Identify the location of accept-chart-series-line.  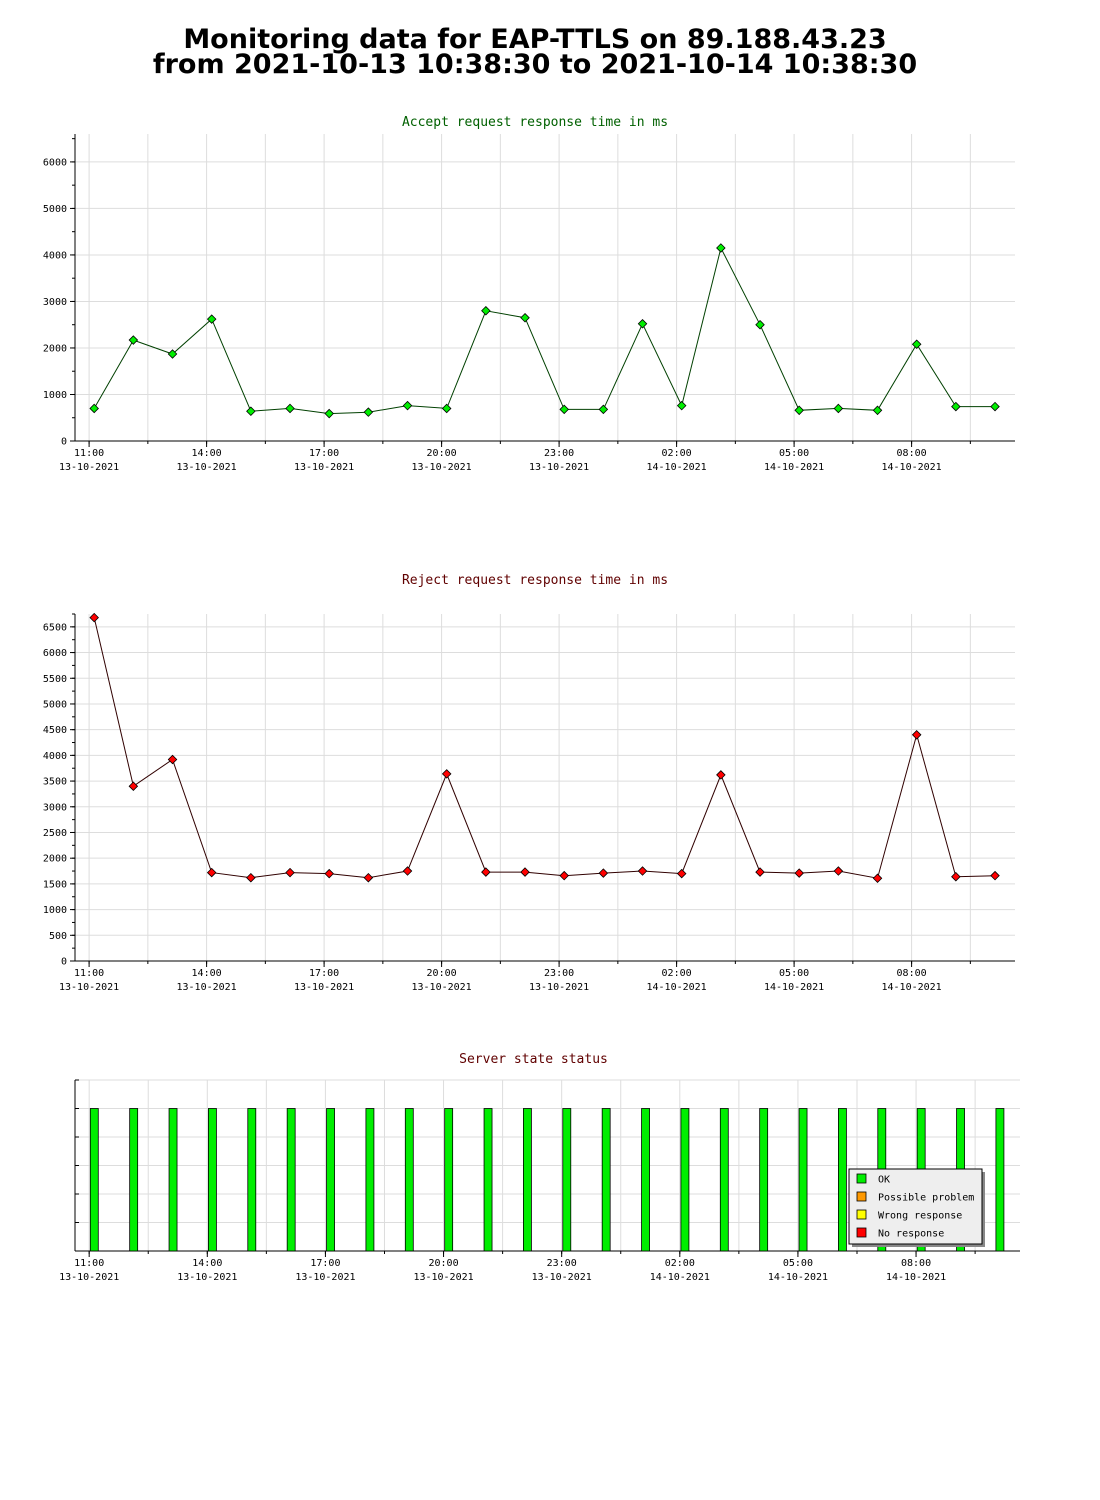
(544, 330).